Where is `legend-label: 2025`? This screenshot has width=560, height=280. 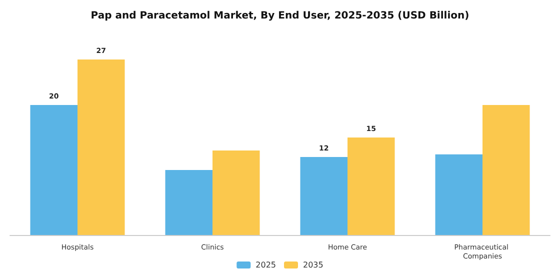 legend-label: 2025 is located at coordinates (266, 265).